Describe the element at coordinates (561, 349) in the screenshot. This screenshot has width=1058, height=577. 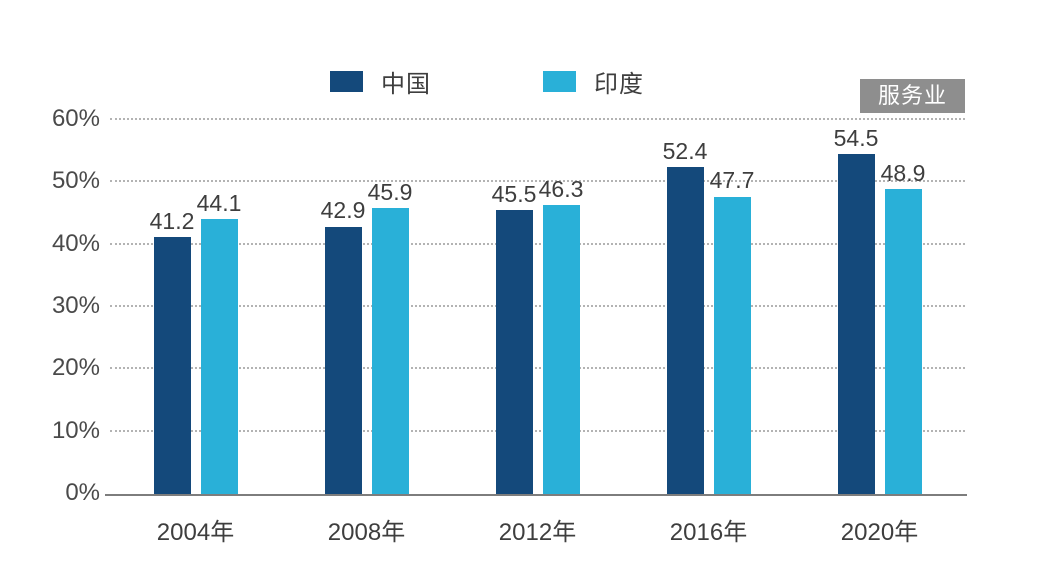
I see `bar-印度-2012年` at that location.